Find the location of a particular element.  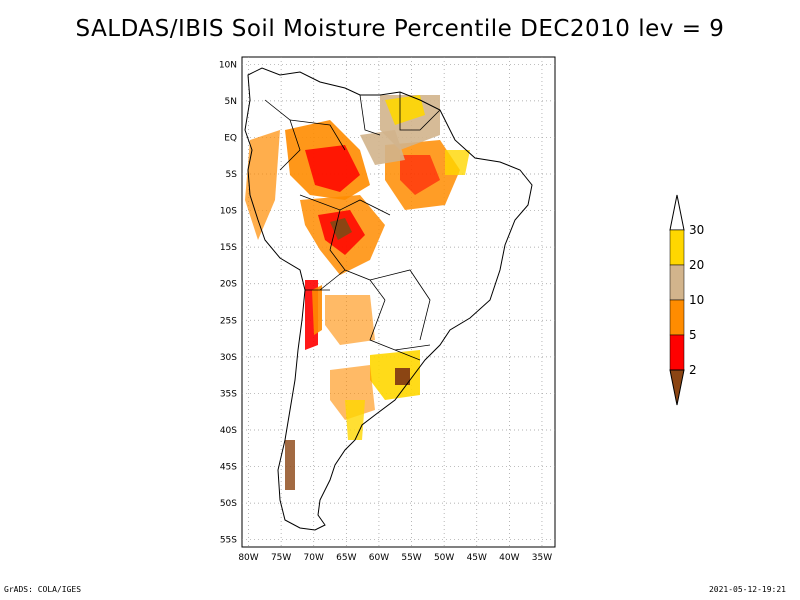

footer-credit: GrADS: COLA/IGES is located at coordinates (43, 589).